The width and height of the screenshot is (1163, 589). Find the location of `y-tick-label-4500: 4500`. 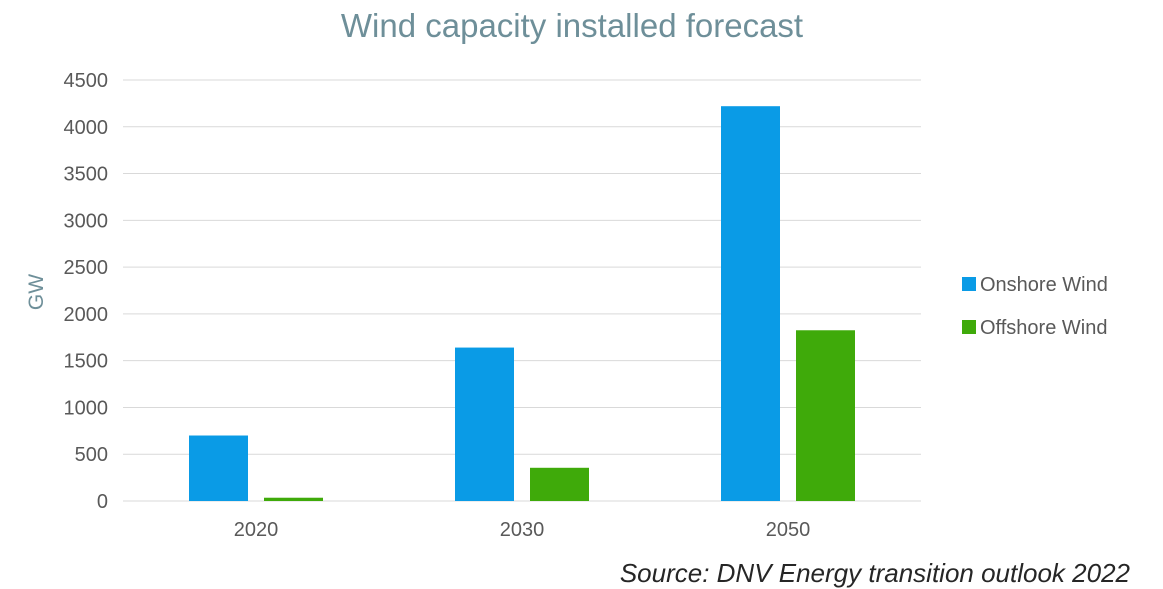

y-tick-label-4500: 4500 is located at coordinates (86, 81).